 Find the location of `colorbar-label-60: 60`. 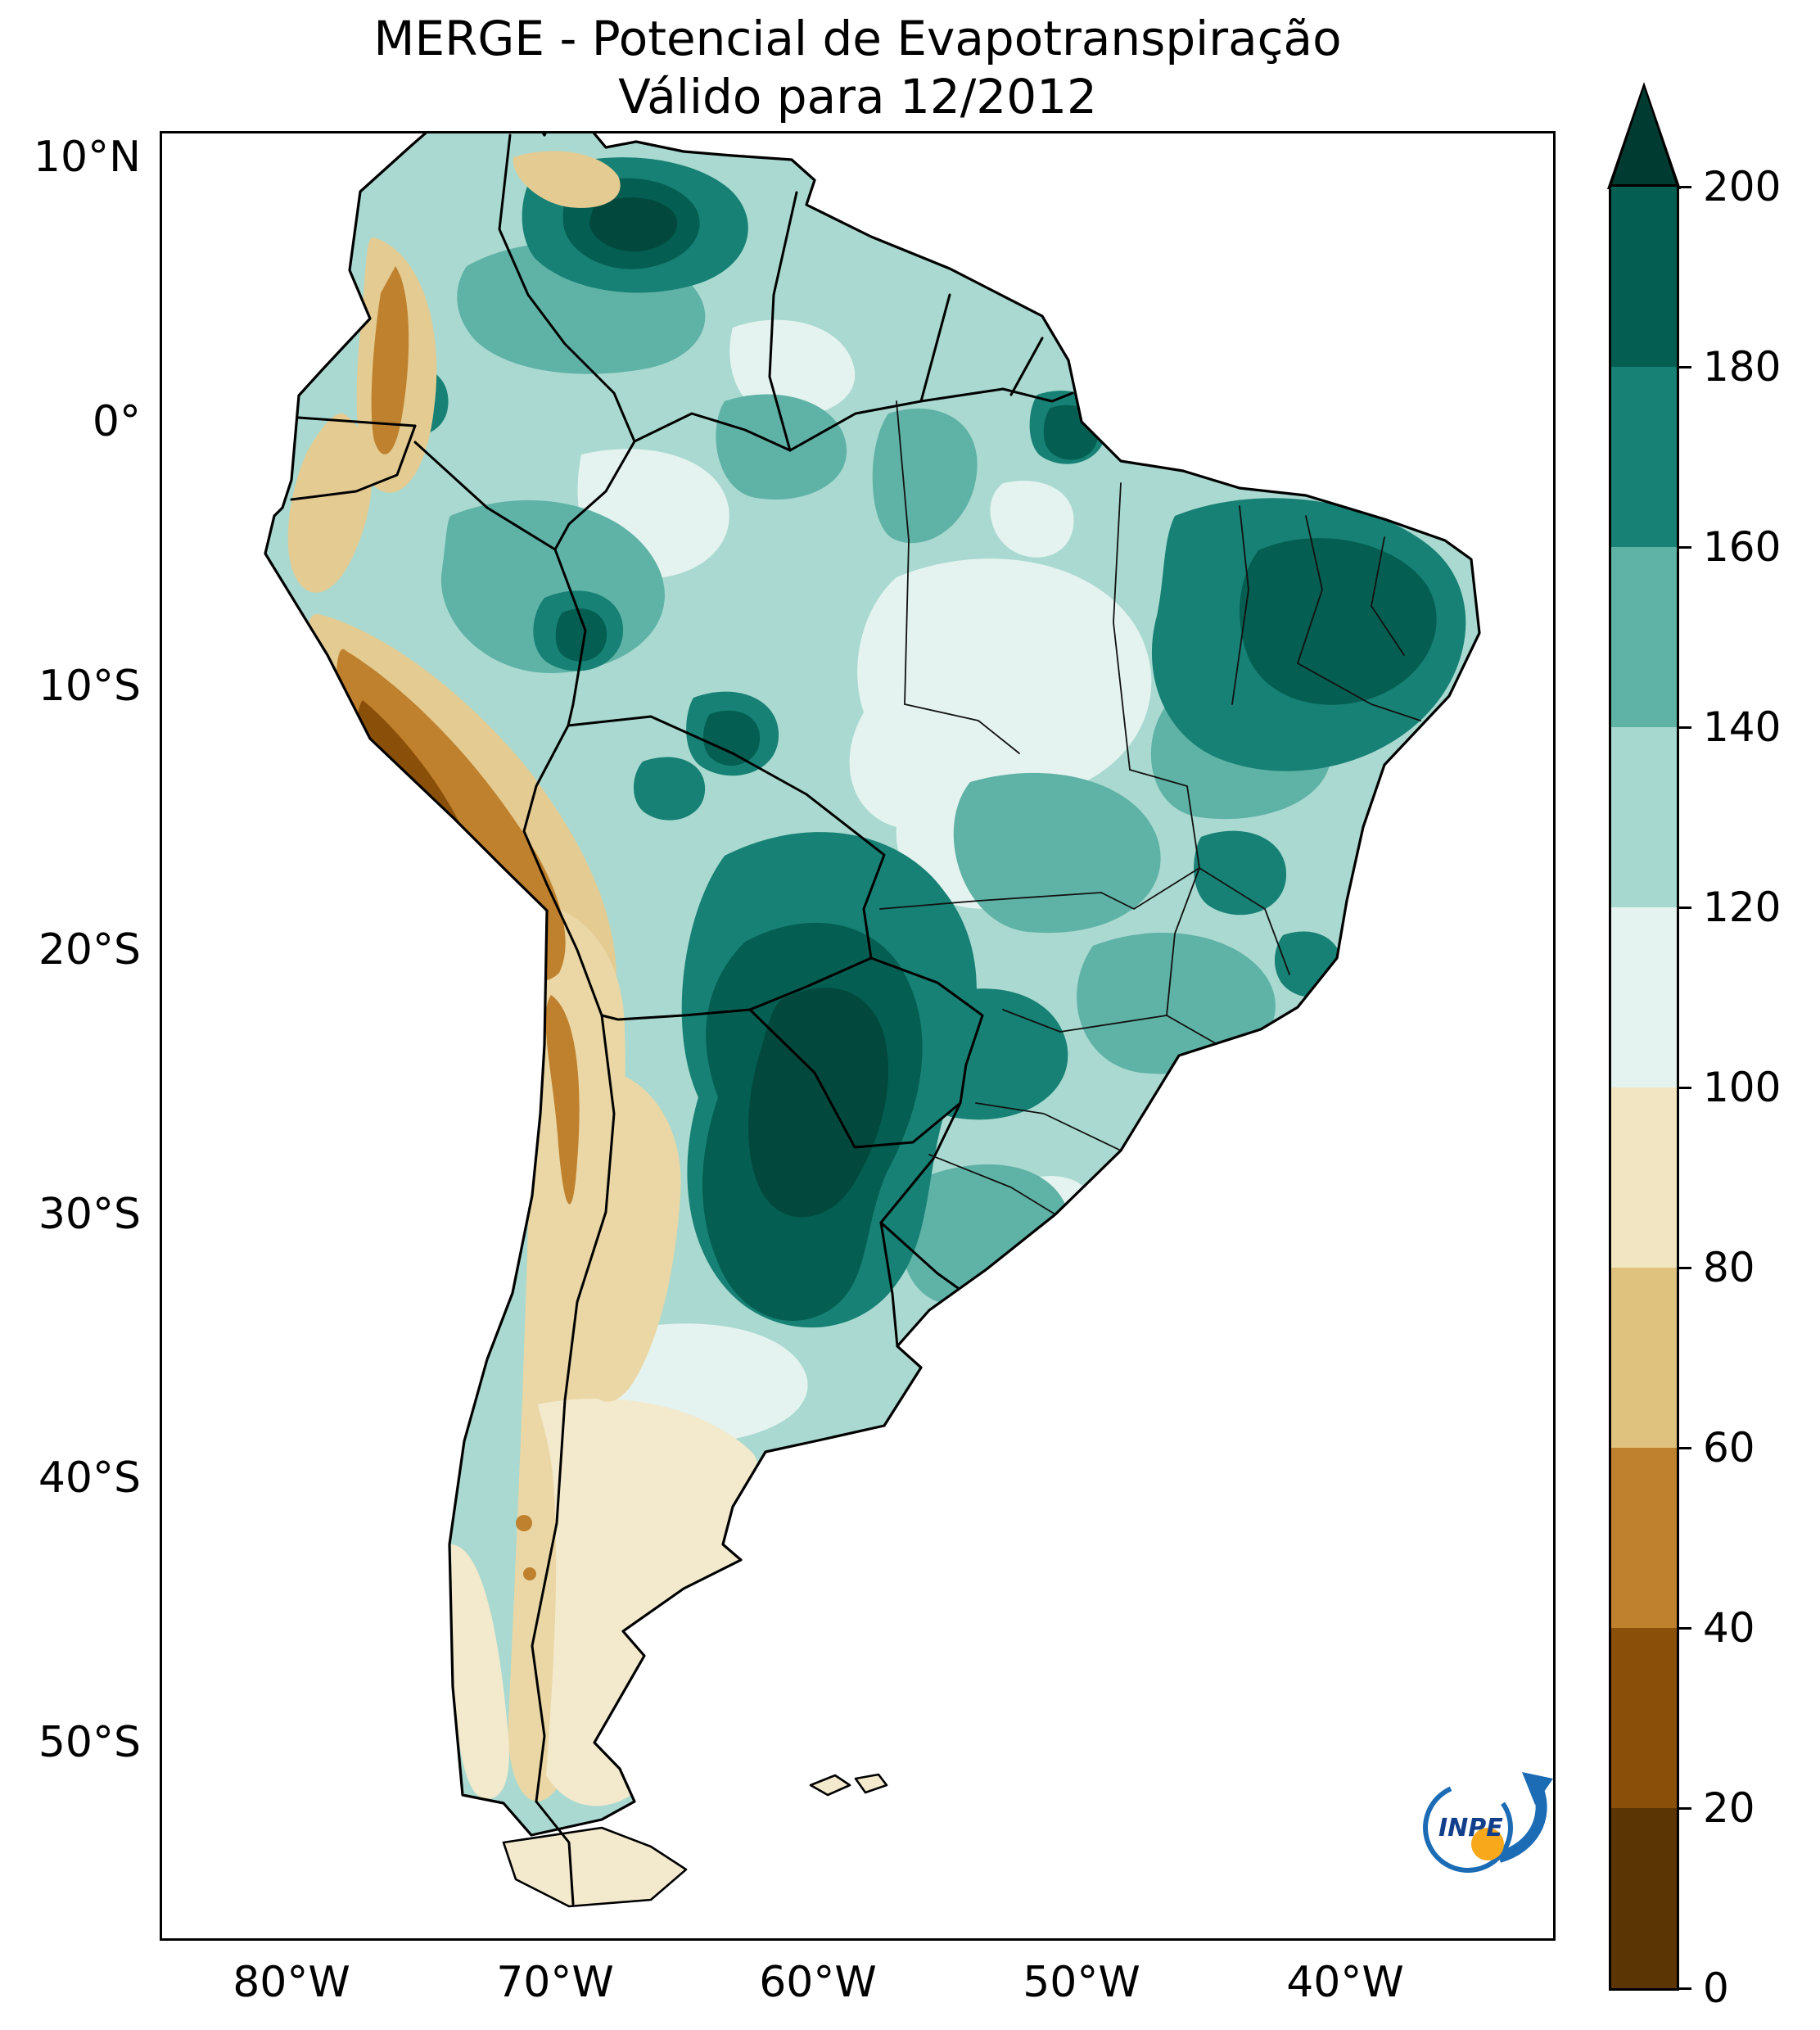

colorbar-label-60: 60 is located at coordinates (1729, 1448).